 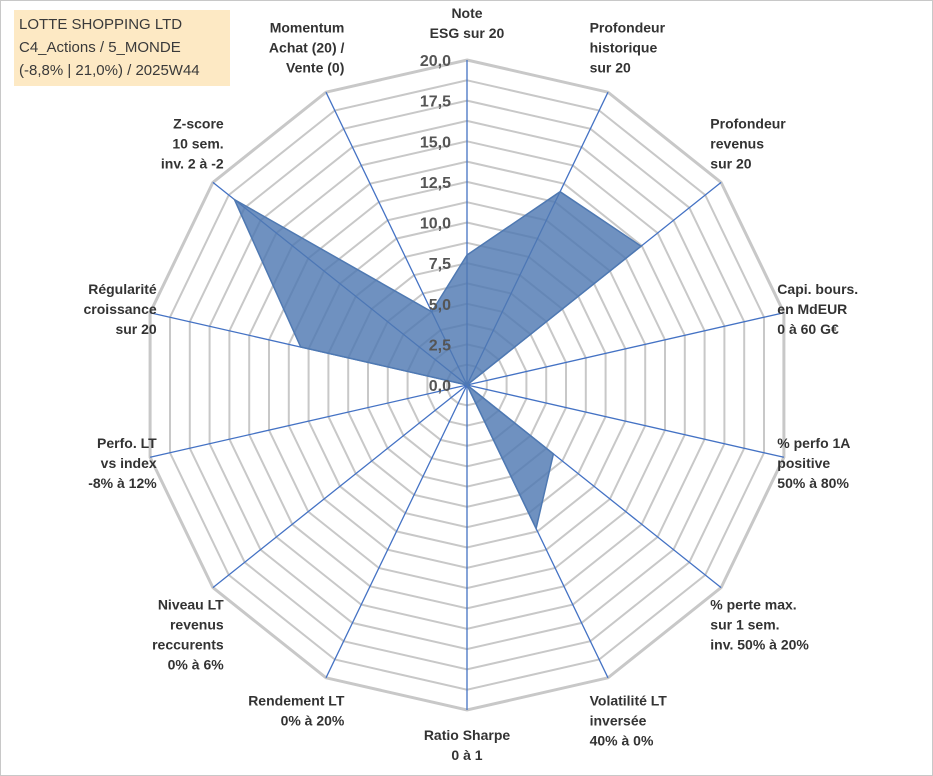 I want to click on axis-label: Momentum Achat (20) / Vente (0), so click(x=307, y=47).